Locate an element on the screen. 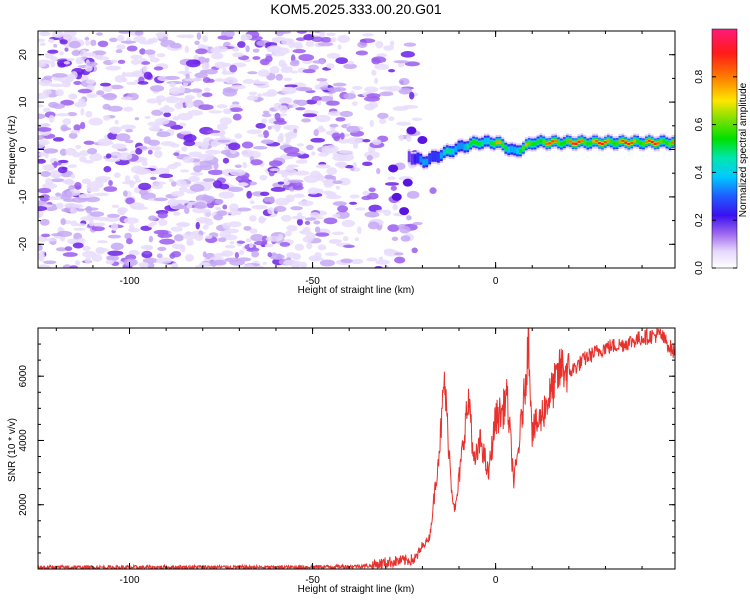 The height and width of the screenshot is (600, 750). colorbar-tick-label: 0.8 is located at coordinates (699, 76).